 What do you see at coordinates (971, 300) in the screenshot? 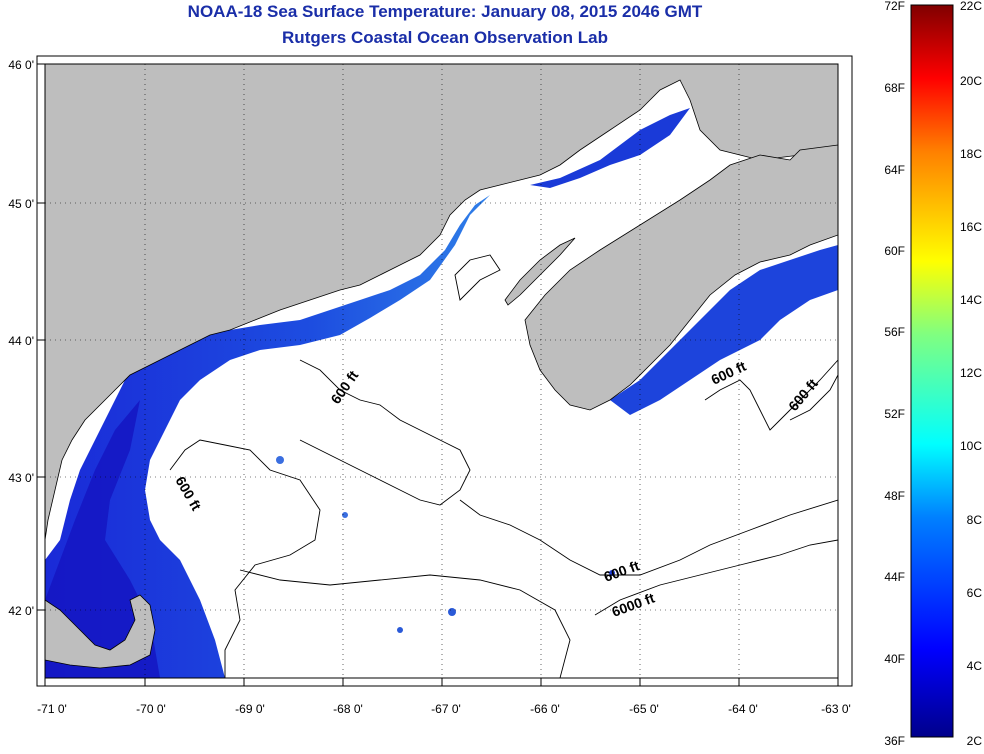
I see `colorbar-label-c: 14C` at bounding box center [971, 300].